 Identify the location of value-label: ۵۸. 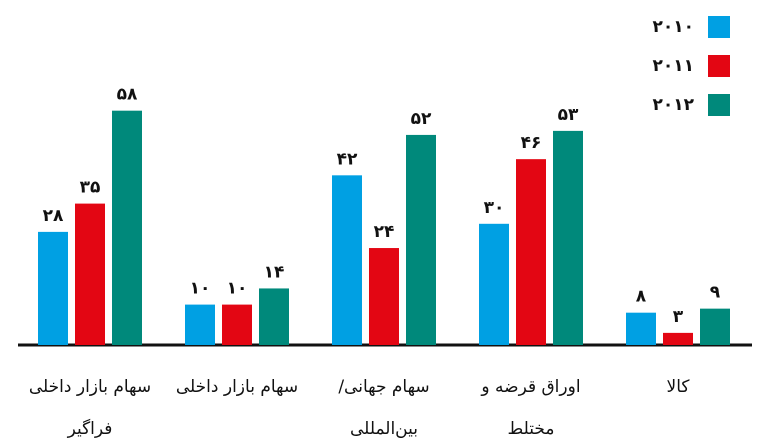
(127, 95).